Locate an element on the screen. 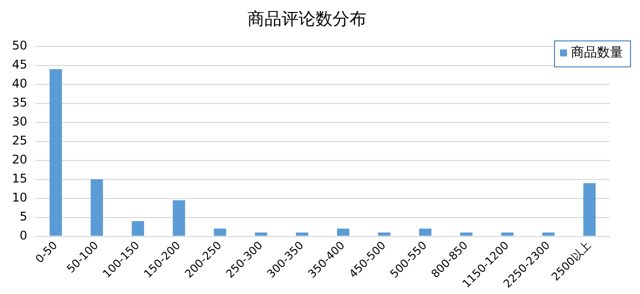 This screenshot has width=640, height=294. y-tick-label: 10 is located at coordinates (20, 197).